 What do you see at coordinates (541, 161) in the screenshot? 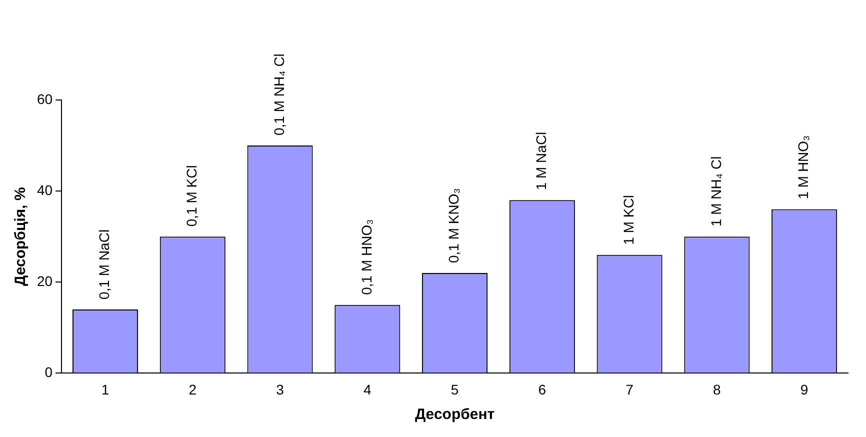
I see `annotation: 1 M NaCl` at bounding box center [541, 161].